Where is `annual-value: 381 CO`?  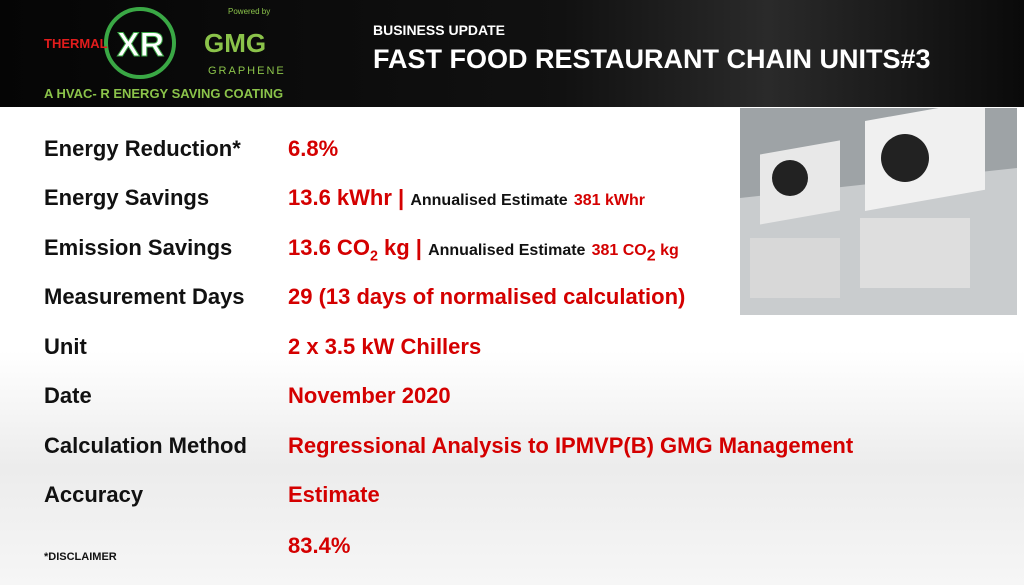
annual-value: 381 CO is located at coordinates (619, 250).